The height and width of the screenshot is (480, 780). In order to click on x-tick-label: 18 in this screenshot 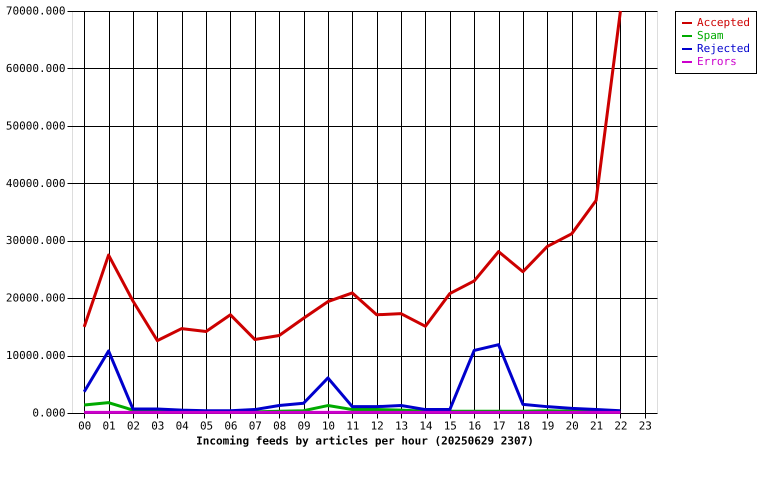, I will do `click(523, 426)`.